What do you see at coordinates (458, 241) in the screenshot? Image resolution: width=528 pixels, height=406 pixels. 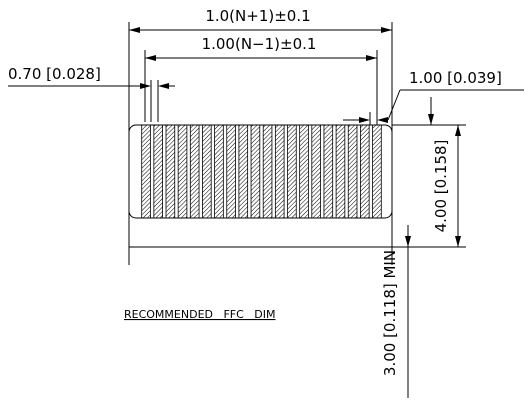 I see `arrow-height-bottom` at bounding box center [458, 241].